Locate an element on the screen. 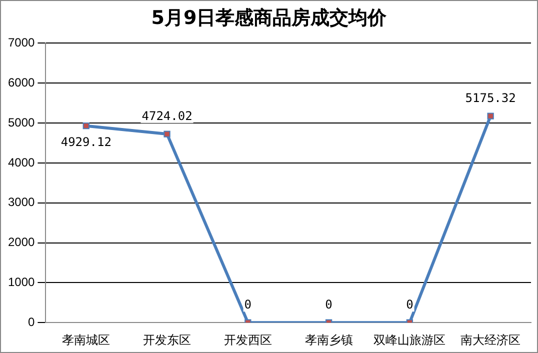 The image size is (538, 353). x-tick-label: 孝南乡镇 is located at coordinates (328, 340).